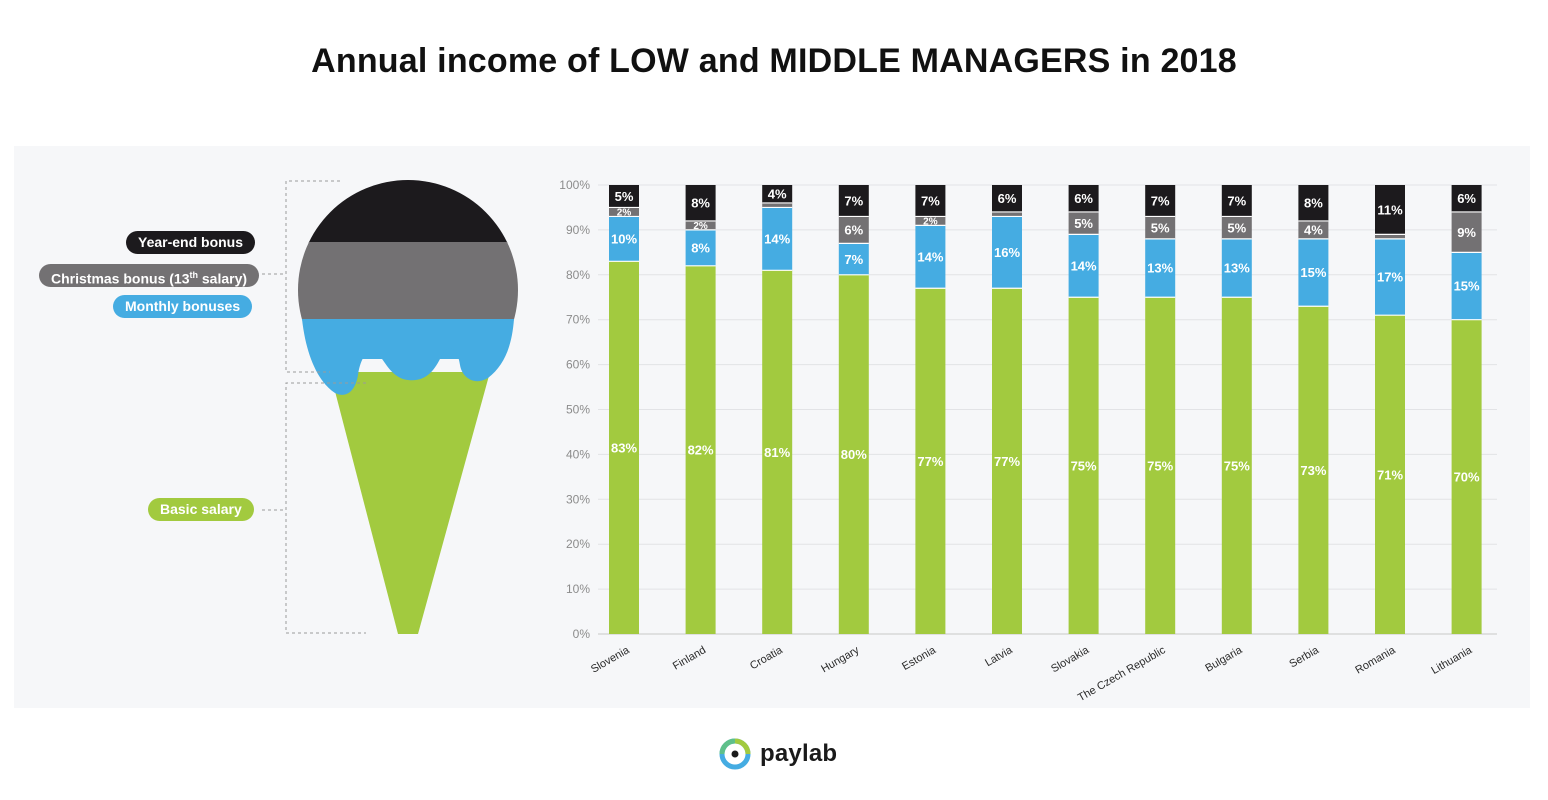 The image size is (1548, 800). Describe the element at coordinates (578, 230) in the screenshot. I see `y-tick-label: 90%` at that location.